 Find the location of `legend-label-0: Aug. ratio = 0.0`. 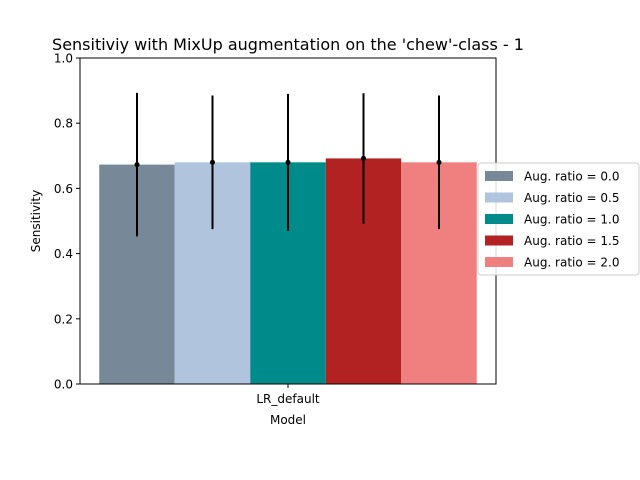

legend-label-0: Aug. ratio = 0.0 is located at coordinates (572, 177).